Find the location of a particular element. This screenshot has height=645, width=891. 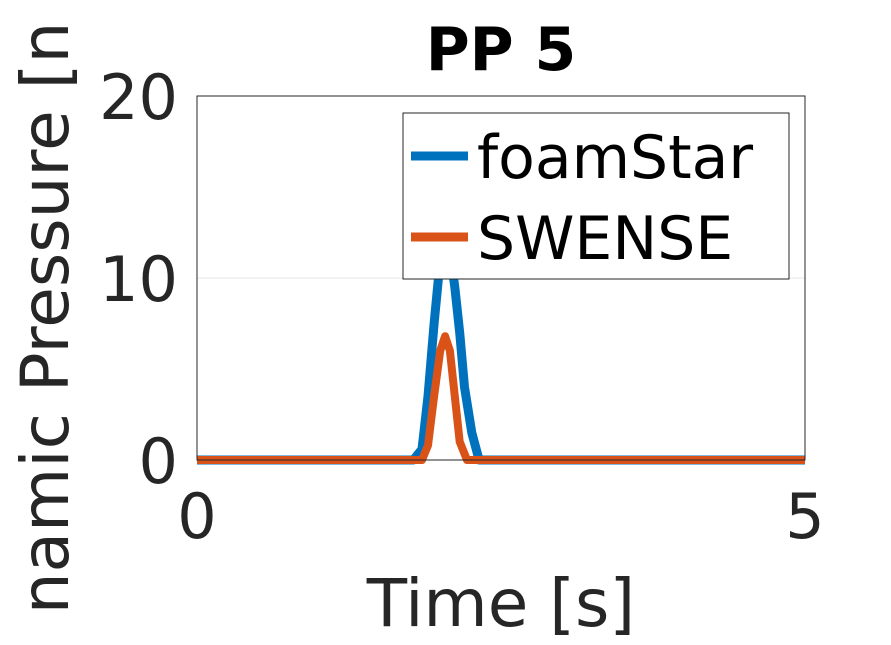

legend: foamStar SWENSE is located at coordinates (596, 196).